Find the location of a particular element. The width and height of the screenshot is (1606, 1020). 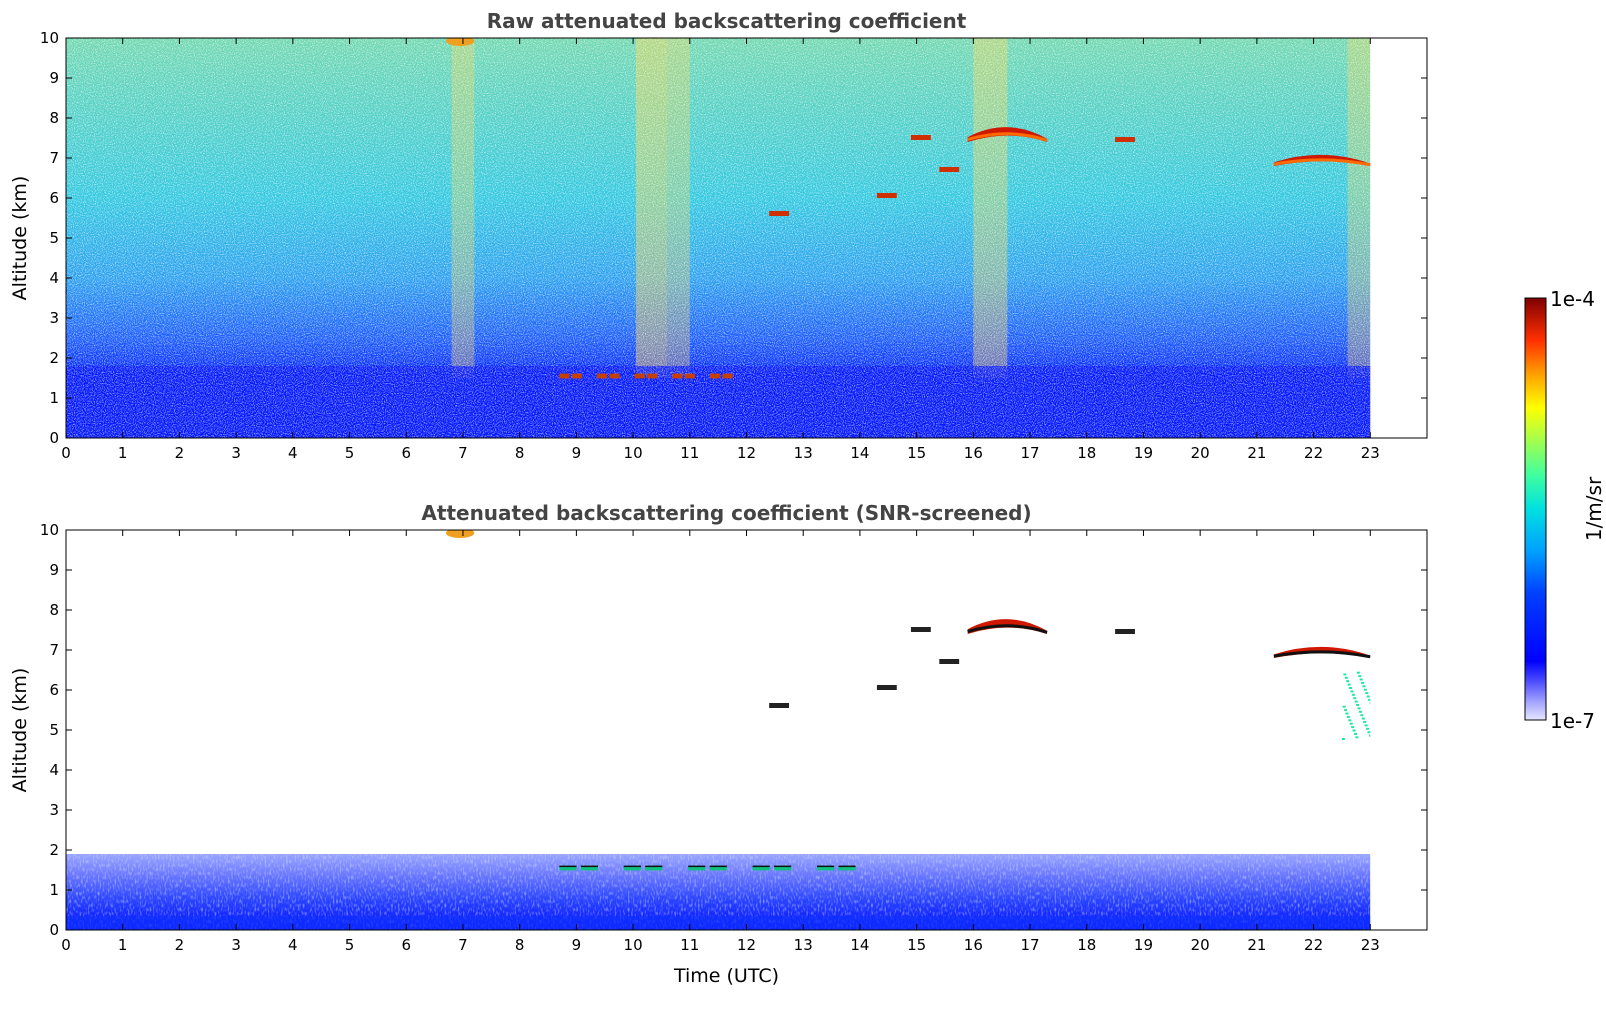

x-tick-label: 7 is located at coordinates (463, 453).